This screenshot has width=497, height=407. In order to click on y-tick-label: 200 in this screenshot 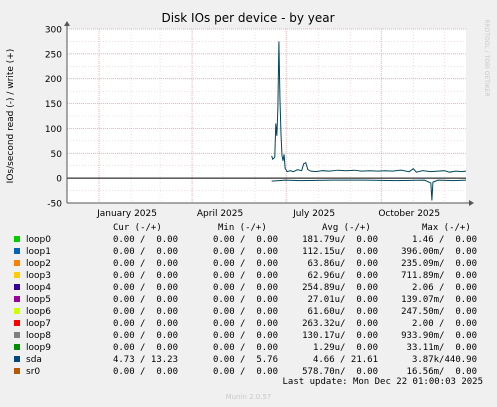, I will do `click(53, 80)`.